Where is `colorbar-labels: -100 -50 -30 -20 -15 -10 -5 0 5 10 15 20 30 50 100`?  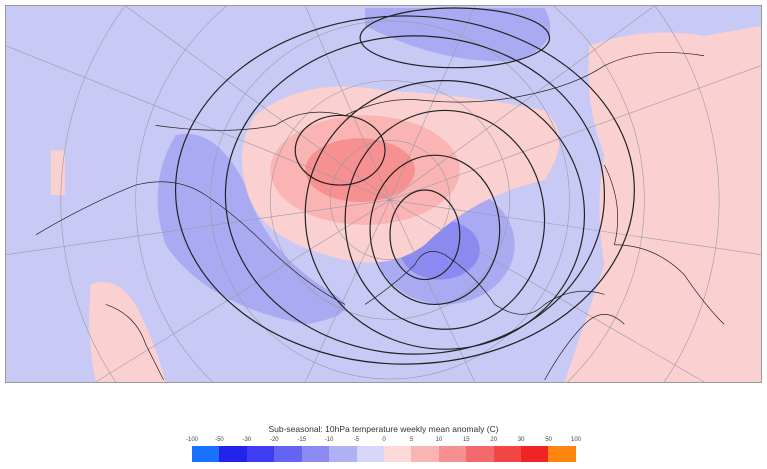
colorbar-labels: -100 -50 -30 -20 -15 -10 -5 0 5 10 15 20 30 50 100 is located at coordinates (383, 441).